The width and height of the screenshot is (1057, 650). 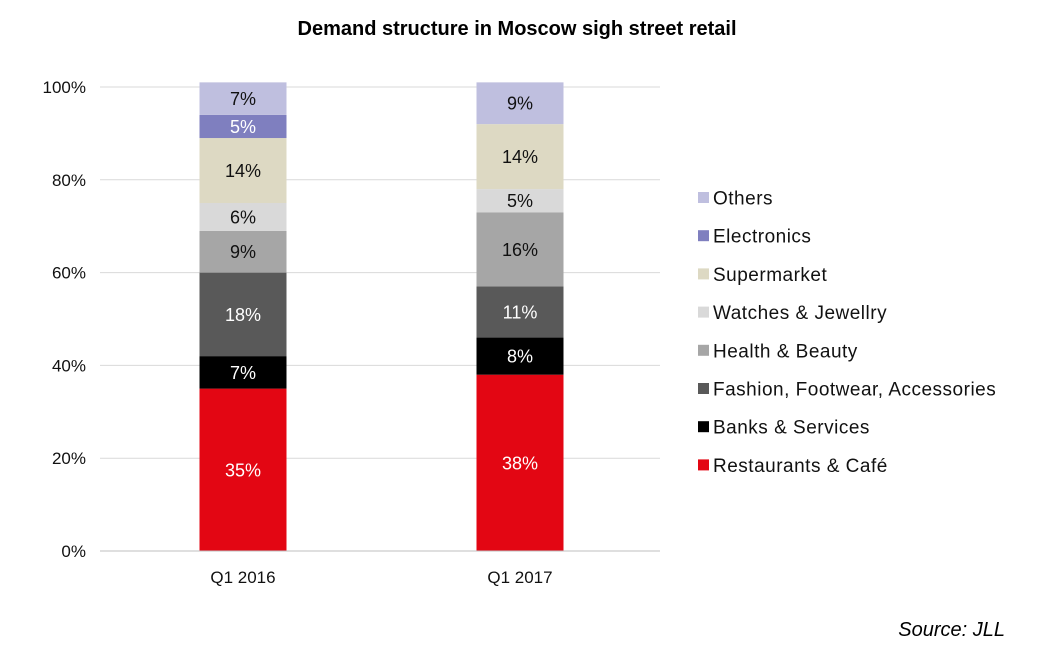 I want to click on bar-segment-supermarket-q1-2017, so click(x=520, y=157).